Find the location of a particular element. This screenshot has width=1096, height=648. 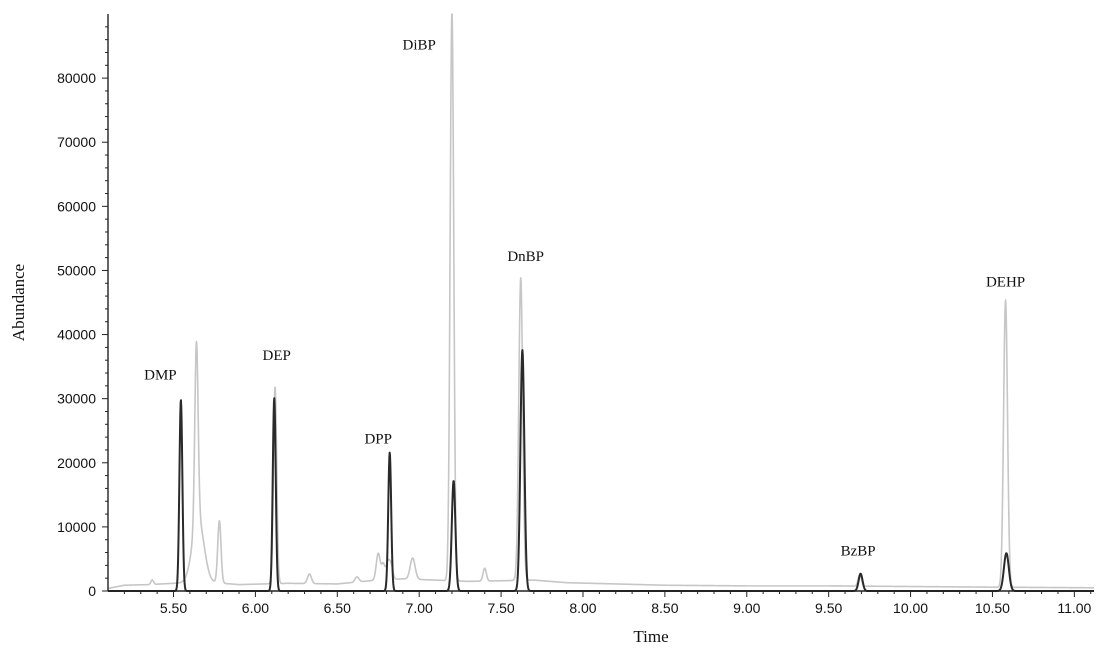

x-tick-label: 7.50 is located at coordinates (500, 608).